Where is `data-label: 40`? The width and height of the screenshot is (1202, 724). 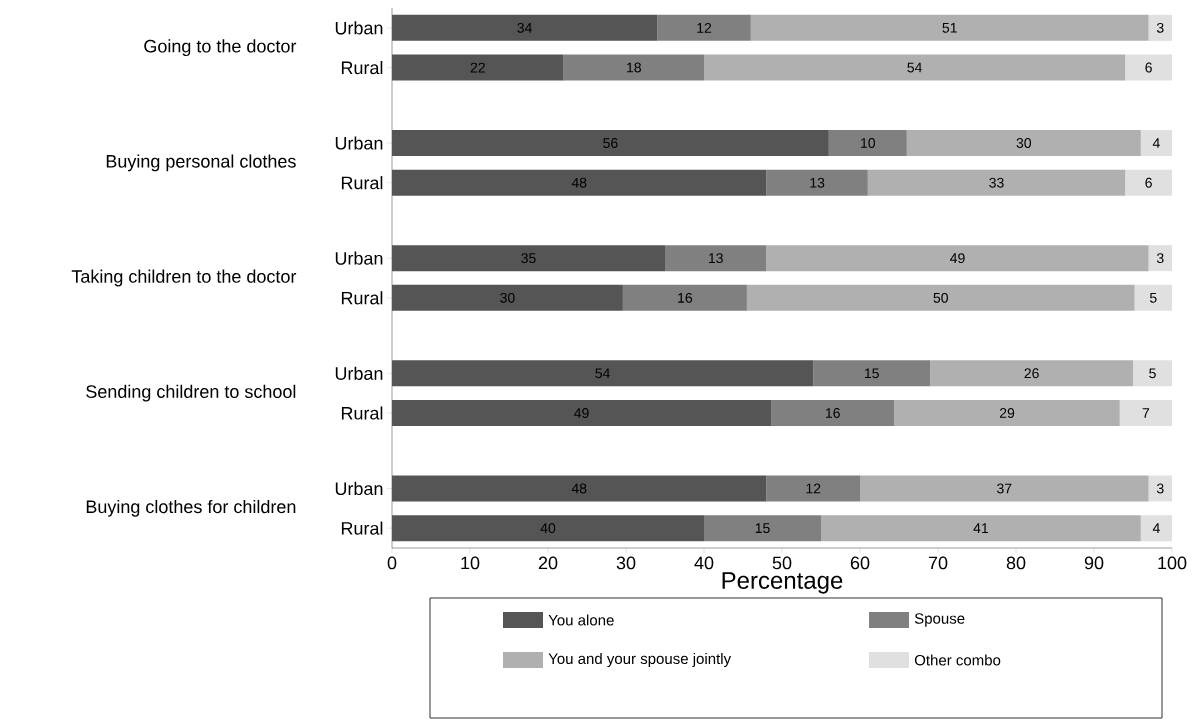
data-label: 40 is located at coordinates (548, 528).